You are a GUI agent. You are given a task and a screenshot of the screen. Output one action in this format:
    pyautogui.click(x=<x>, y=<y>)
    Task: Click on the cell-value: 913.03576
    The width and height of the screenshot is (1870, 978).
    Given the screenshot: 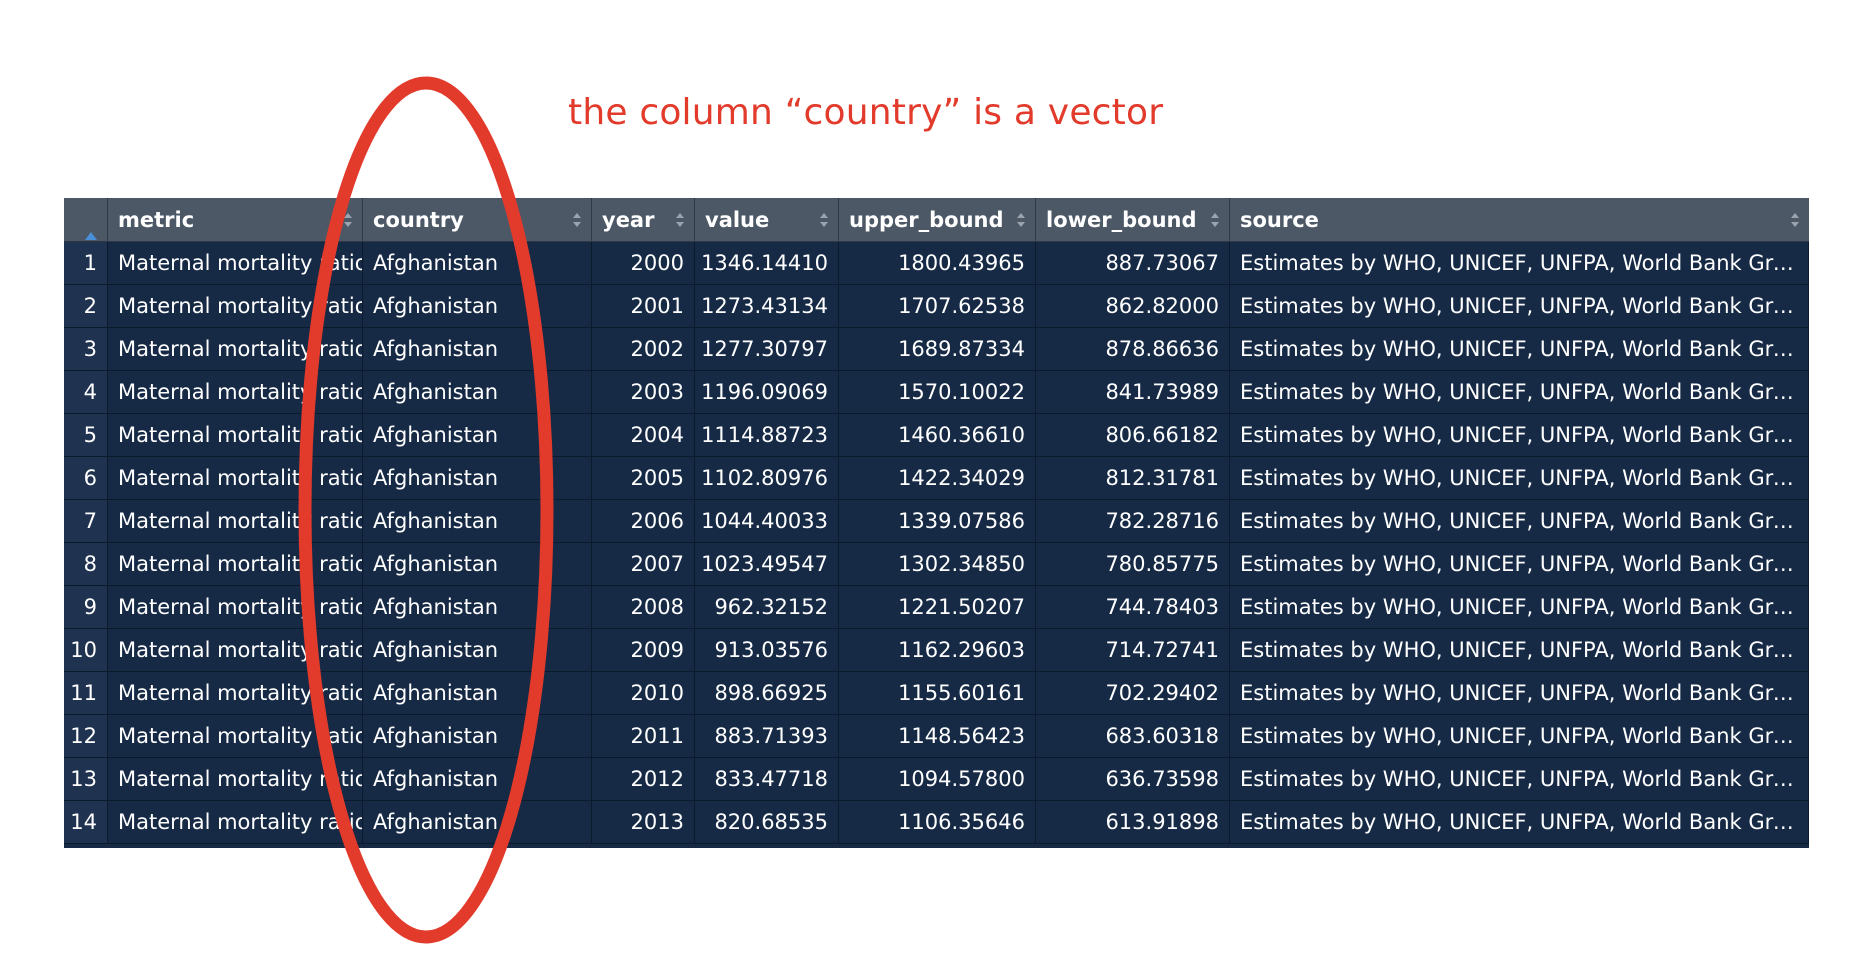 What is the action you would take?
    pyautogui.click(x=767, y=650)
    